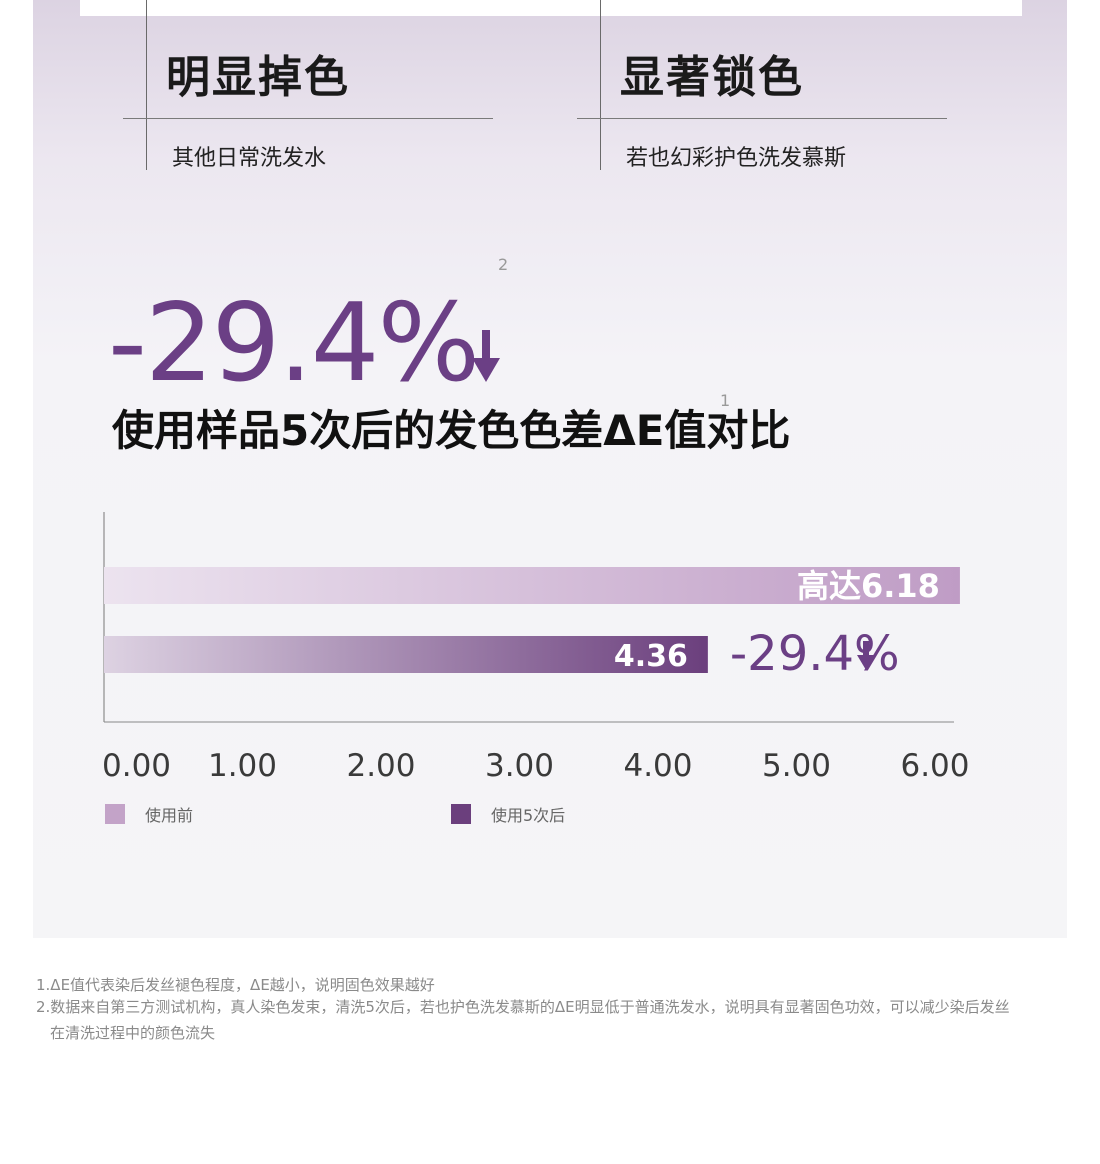  Describe the element at coordinates (249, 158) in the screenshot. I see `left-compare-subtitle: 其他日常洗发水` at that location.